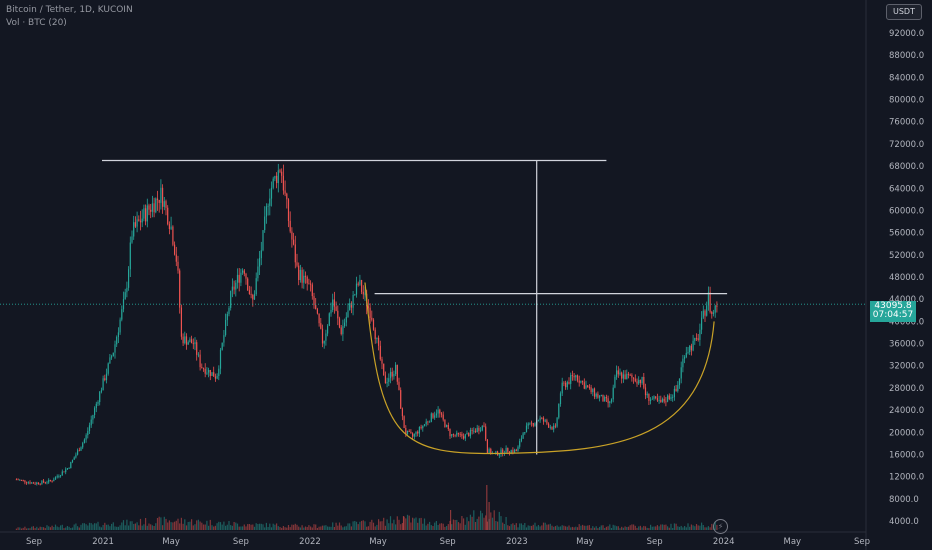  Describe the element at coordinates (906, 78) in the screenshot. I see `y-tick-label: 84000.0` at that location.